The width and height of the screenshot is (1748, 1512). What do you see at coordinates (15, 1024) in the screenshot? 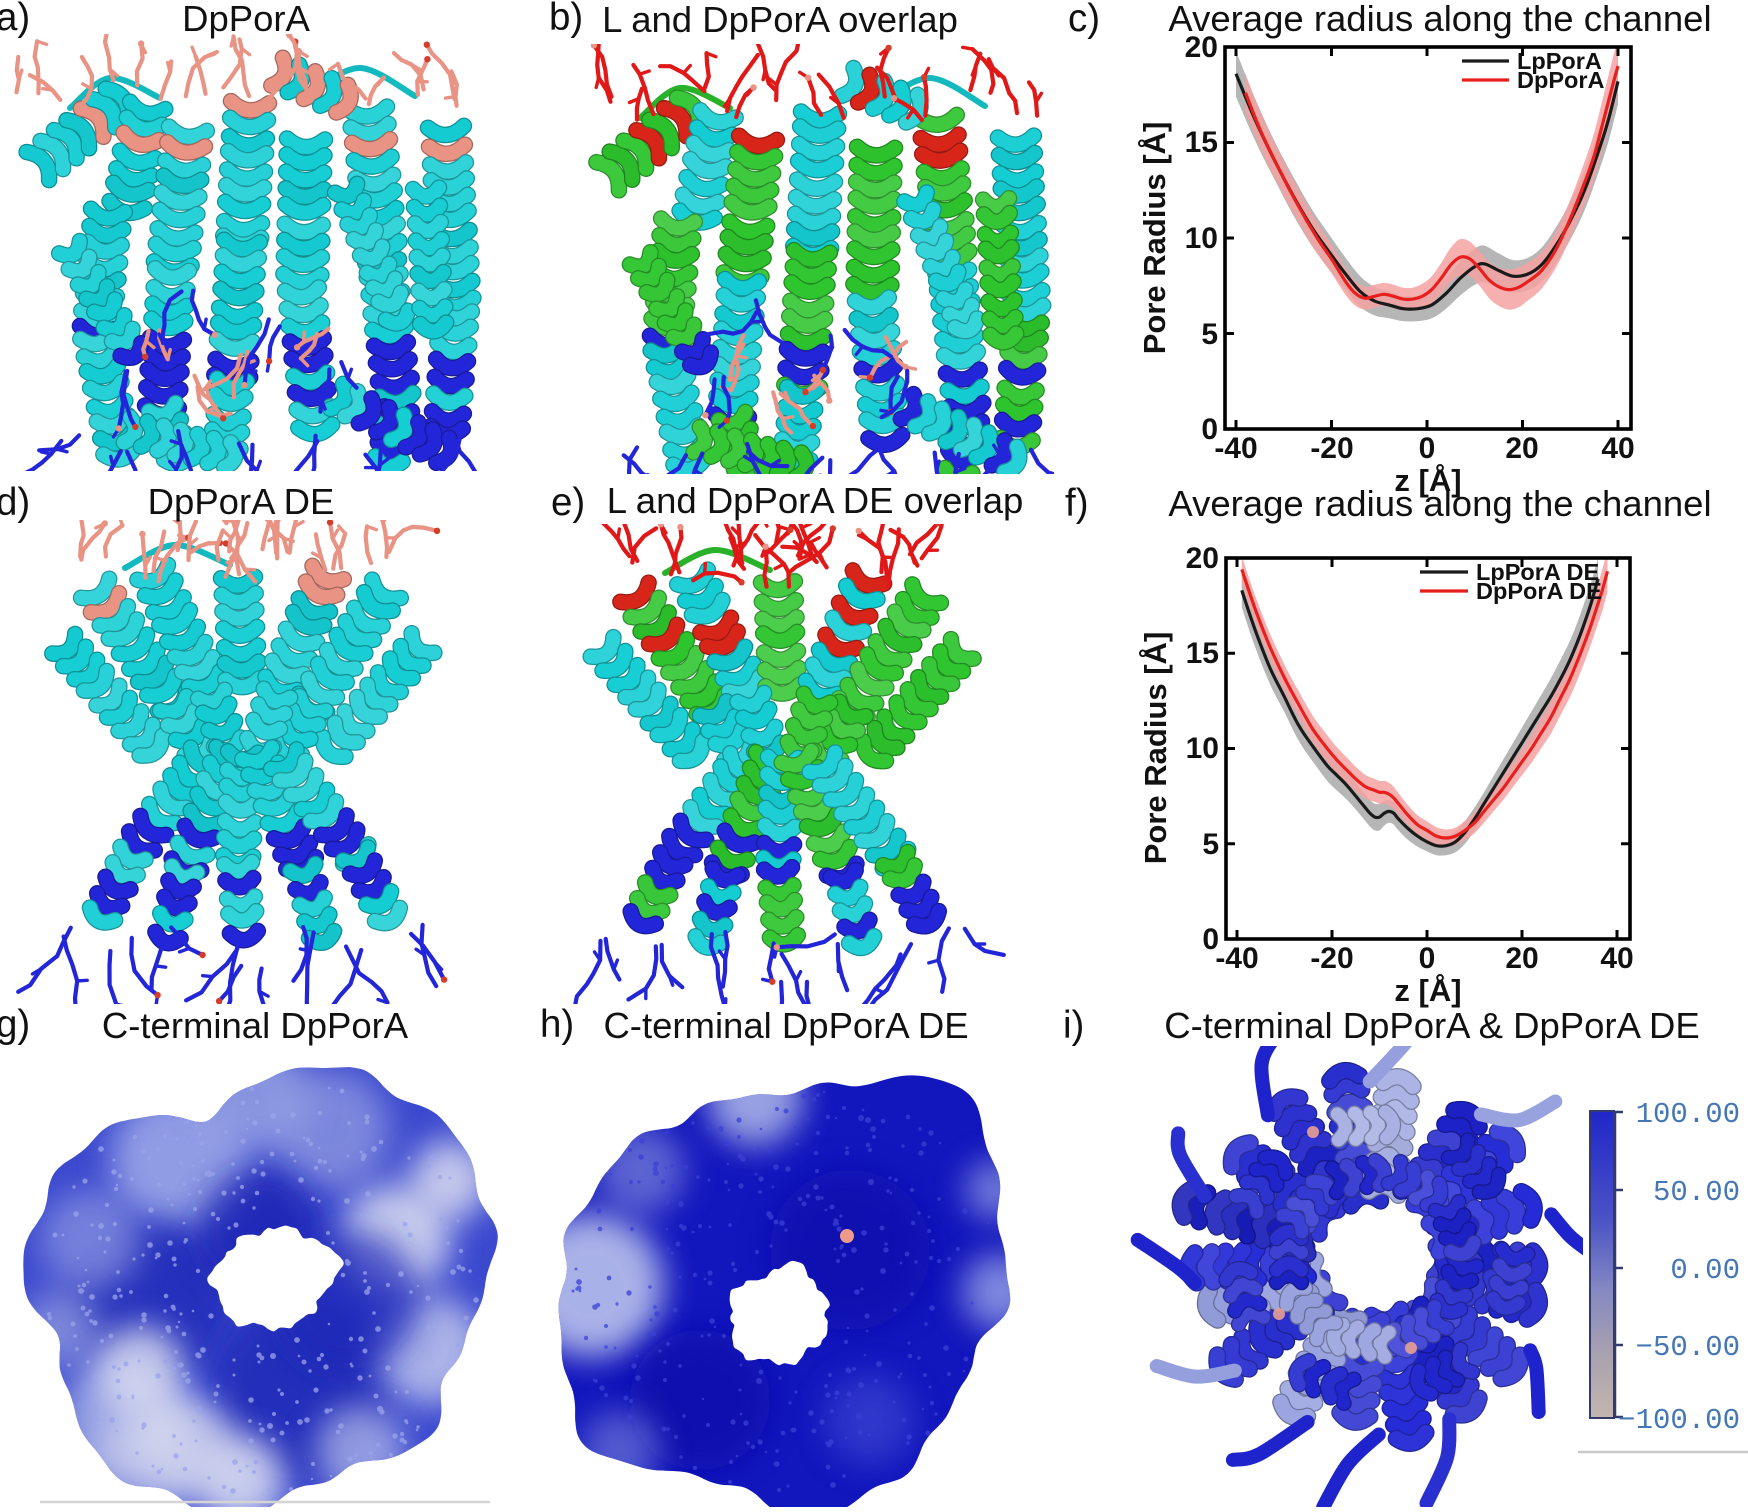
I see `svg-text: g)` at bounding box center [15, 1024].